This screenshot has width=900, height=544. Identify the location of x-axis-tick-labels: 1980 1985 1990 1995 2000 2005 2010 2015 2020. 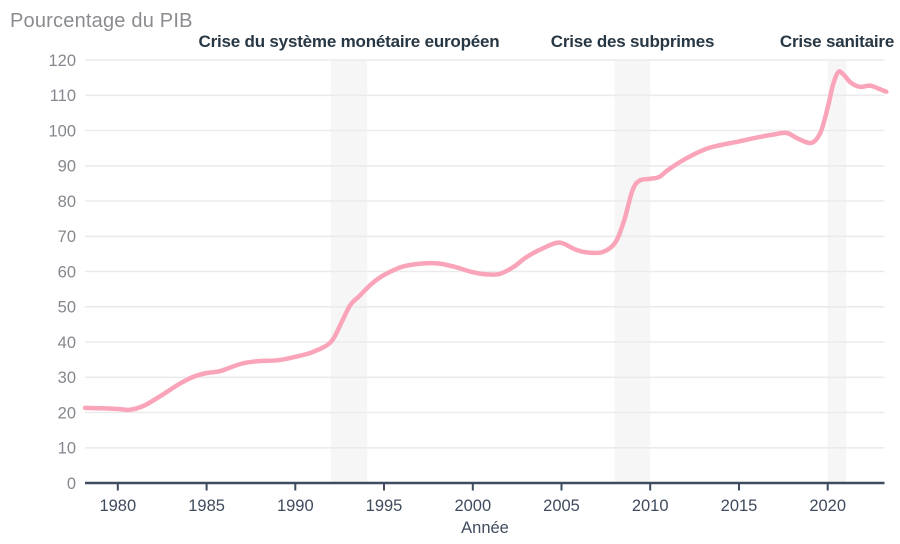
(472, 506).